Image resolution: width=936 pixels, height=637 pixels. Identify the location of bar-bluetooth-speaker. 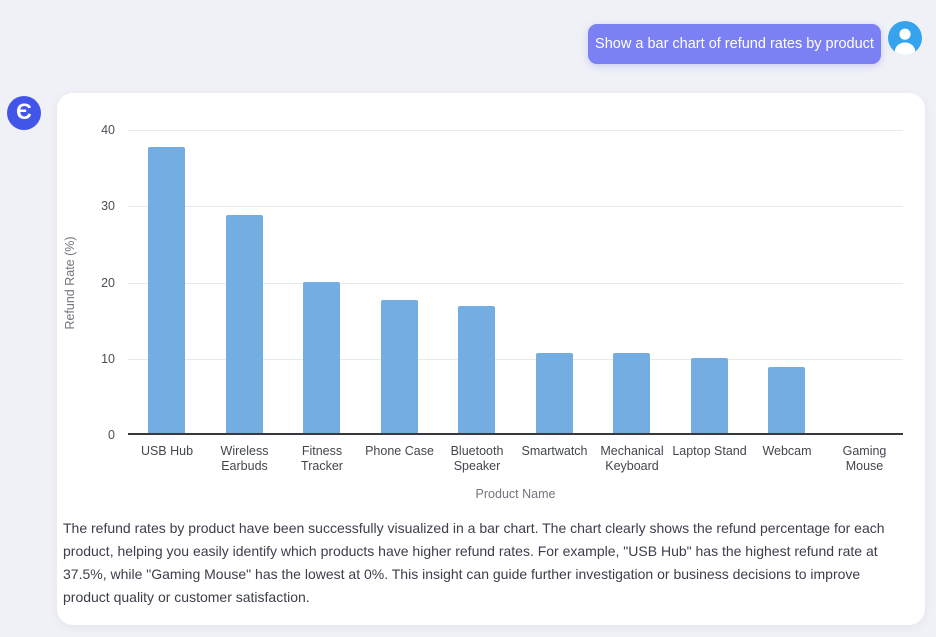
(477, 369).